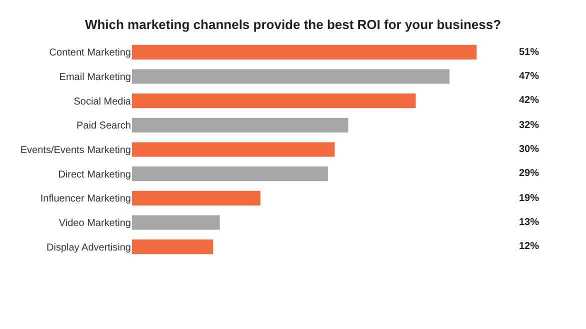  Describe the element at coordinates (529, 222) in the screenshot. I see `data-label: 13%` at that location.